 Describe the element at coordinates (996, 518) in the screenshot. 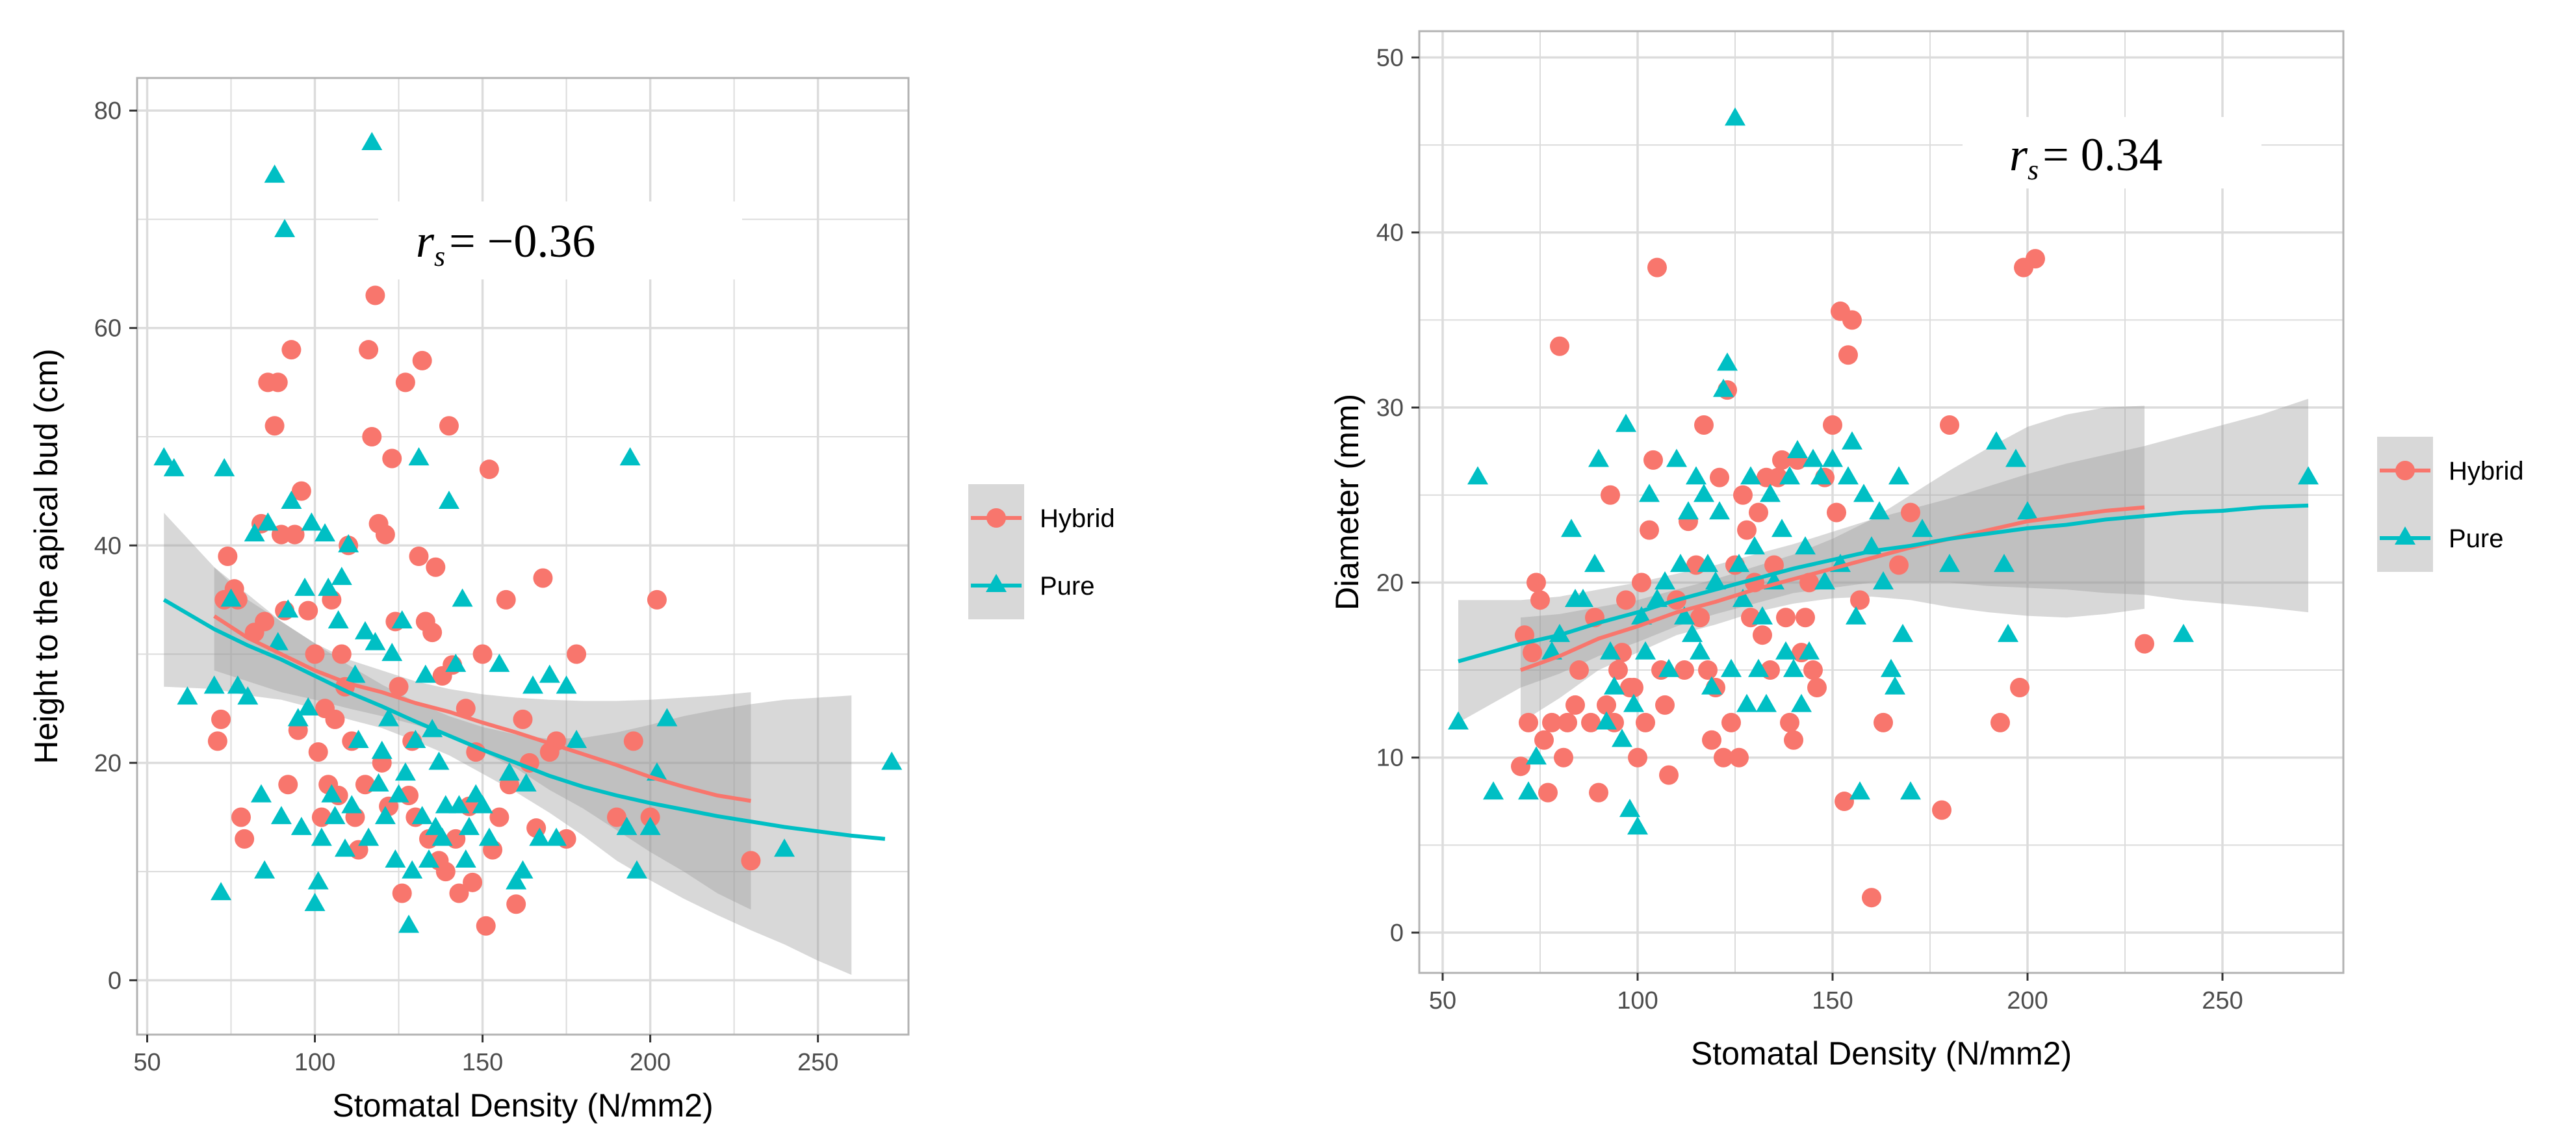

I see `legend-key-marker` at that location.